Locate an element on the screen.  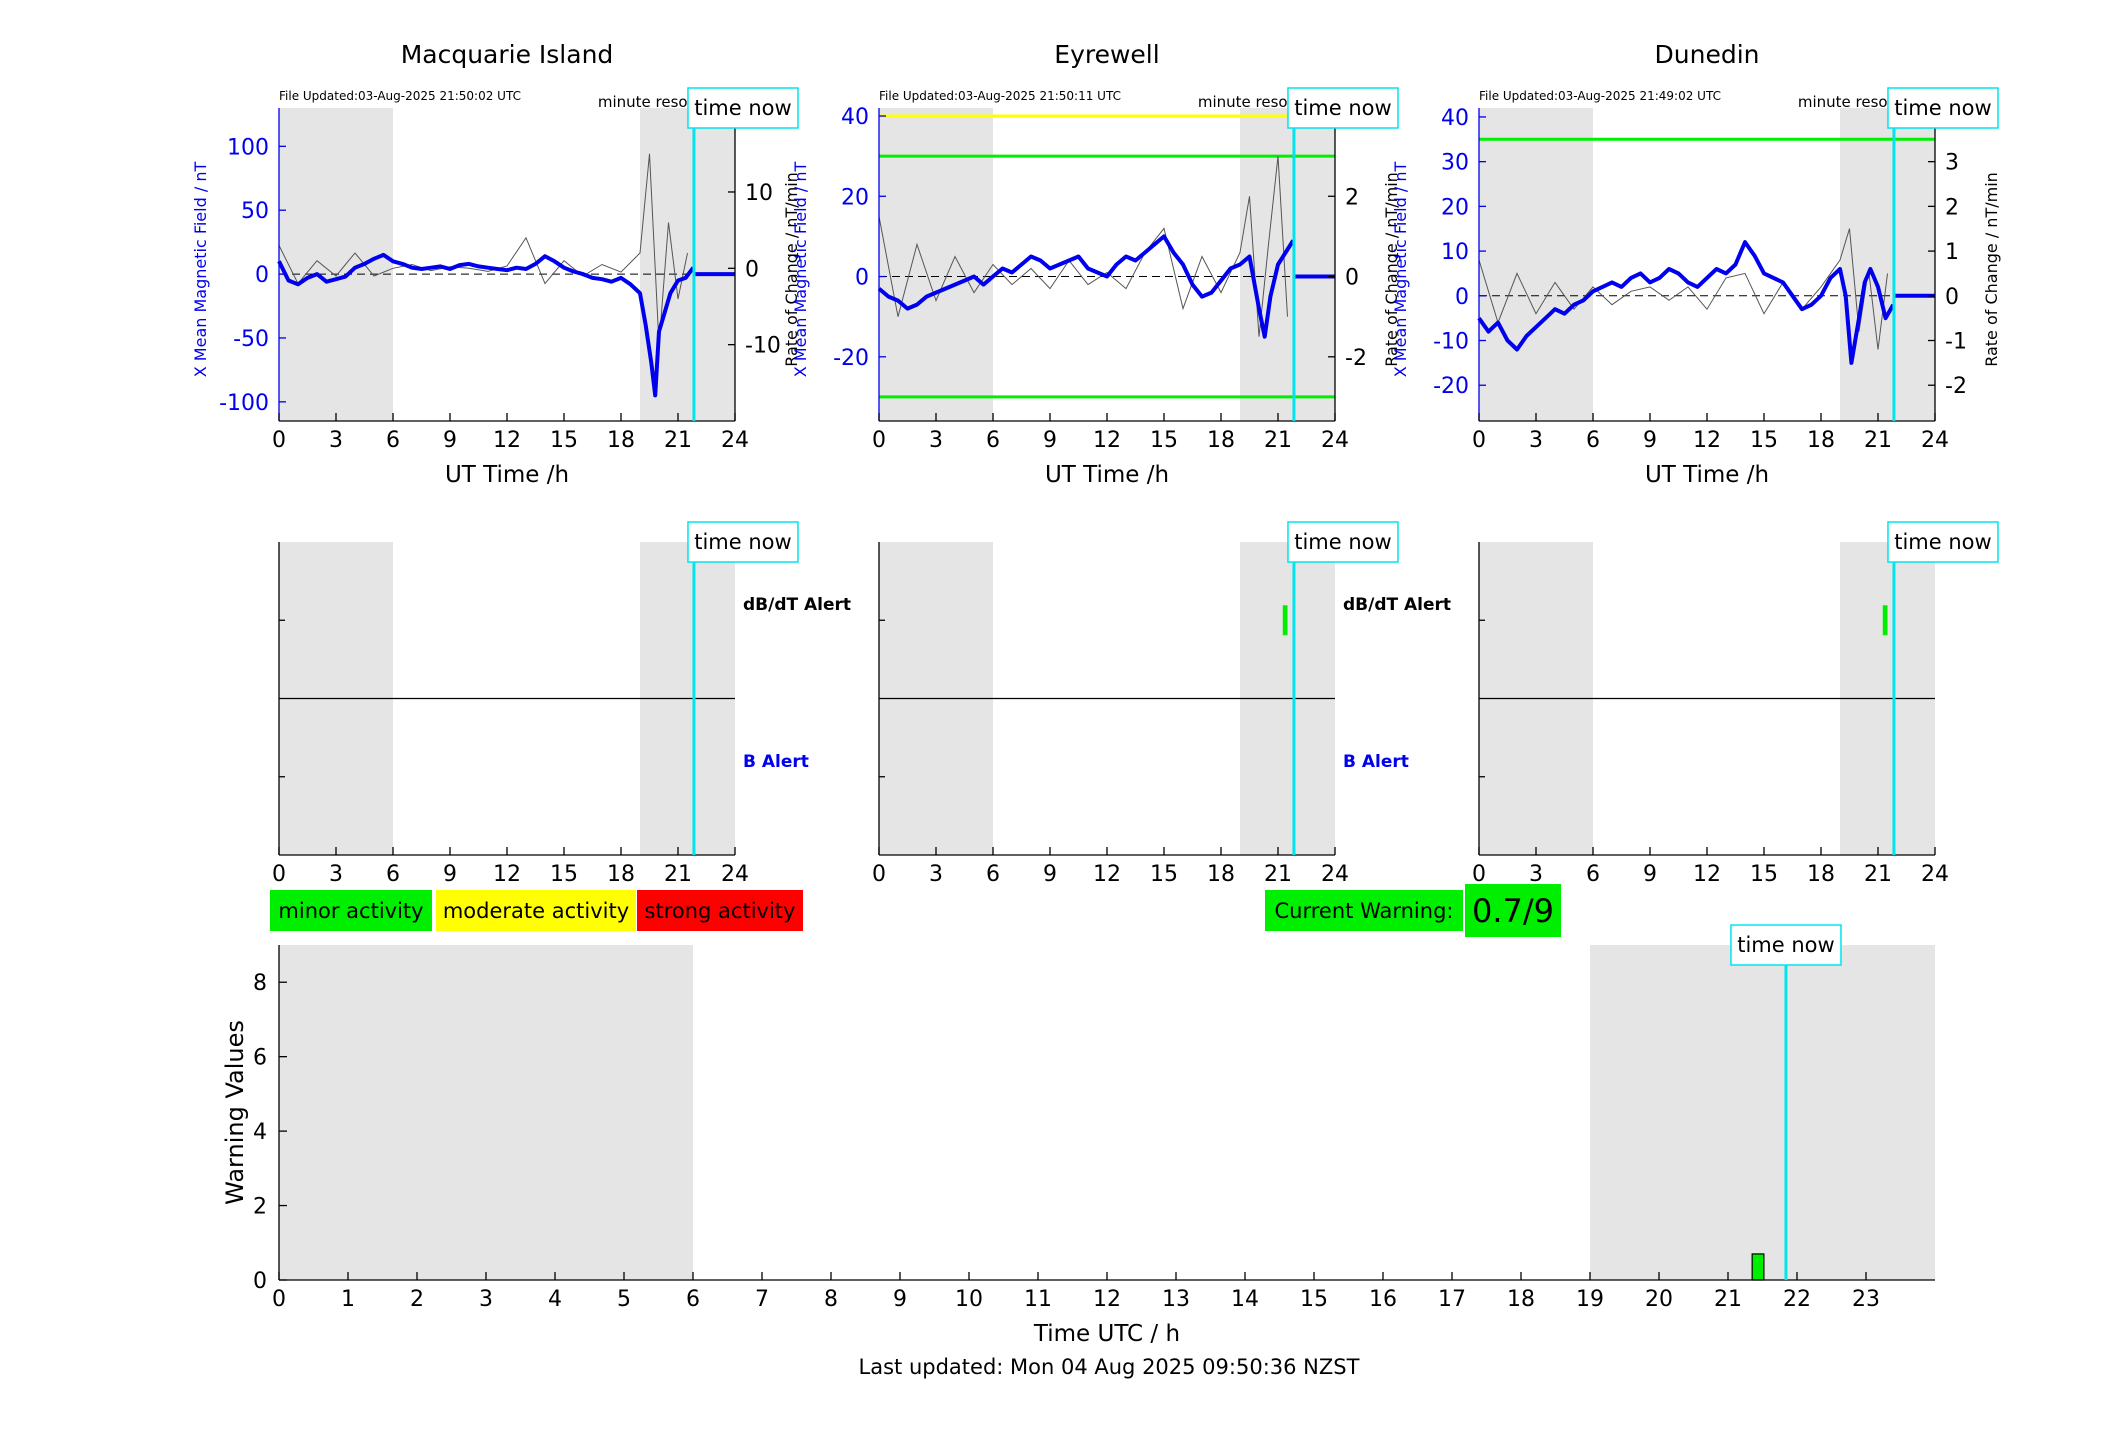
x-tick-label: 11 is located at coordinates (1038, 1299).